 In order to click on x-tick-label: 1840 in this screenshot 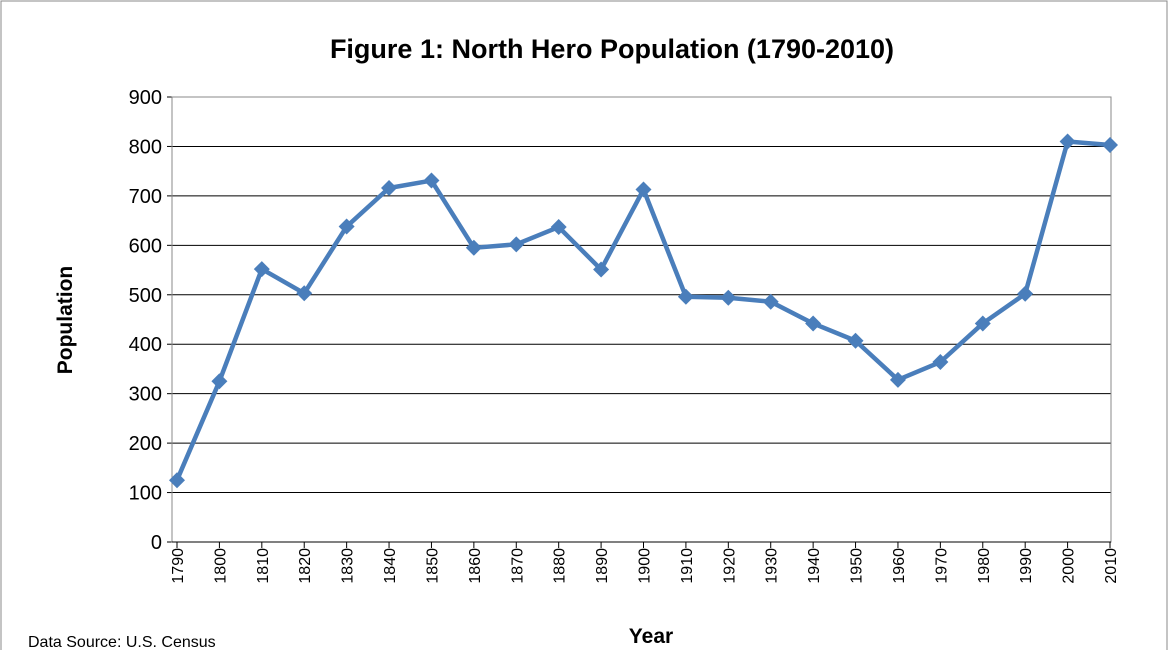, I will do `click(390, 566)`.